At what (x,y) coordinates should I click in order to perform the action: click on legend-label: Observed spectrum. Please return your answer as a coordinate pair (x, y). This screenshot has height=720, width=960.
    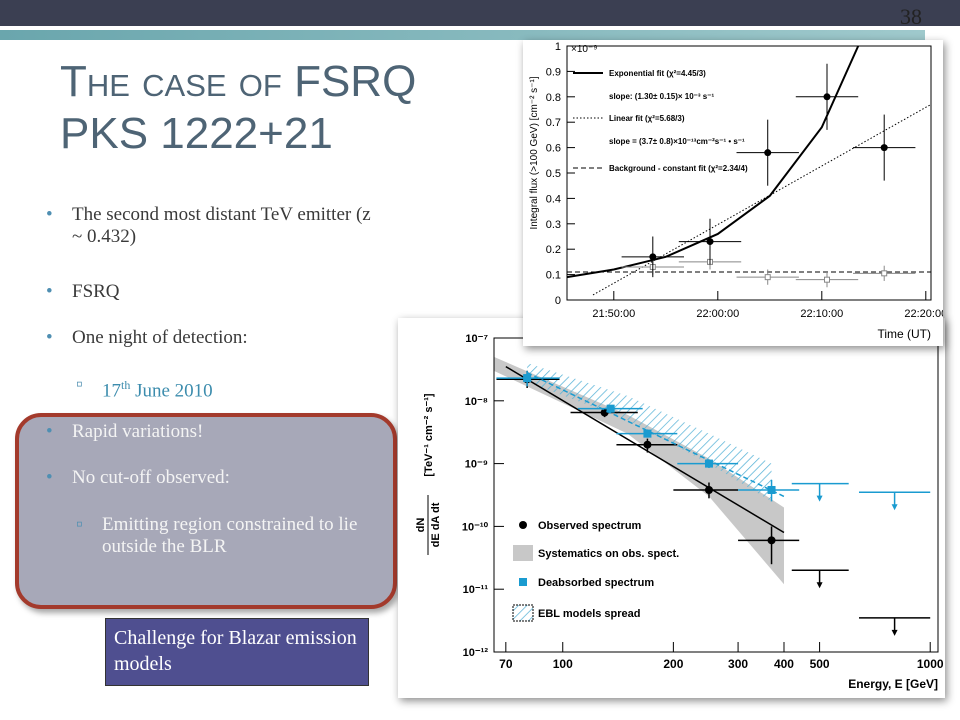
    Looking at the image, I should click on (590, 526).